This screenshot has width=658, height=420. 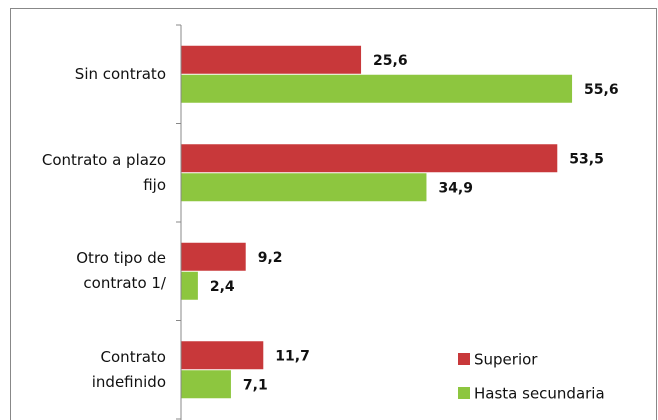 What do you see at coordinates (255, 385) in the screenshot?
I see `value-label: 7,1` at bounding box center [255, 385].